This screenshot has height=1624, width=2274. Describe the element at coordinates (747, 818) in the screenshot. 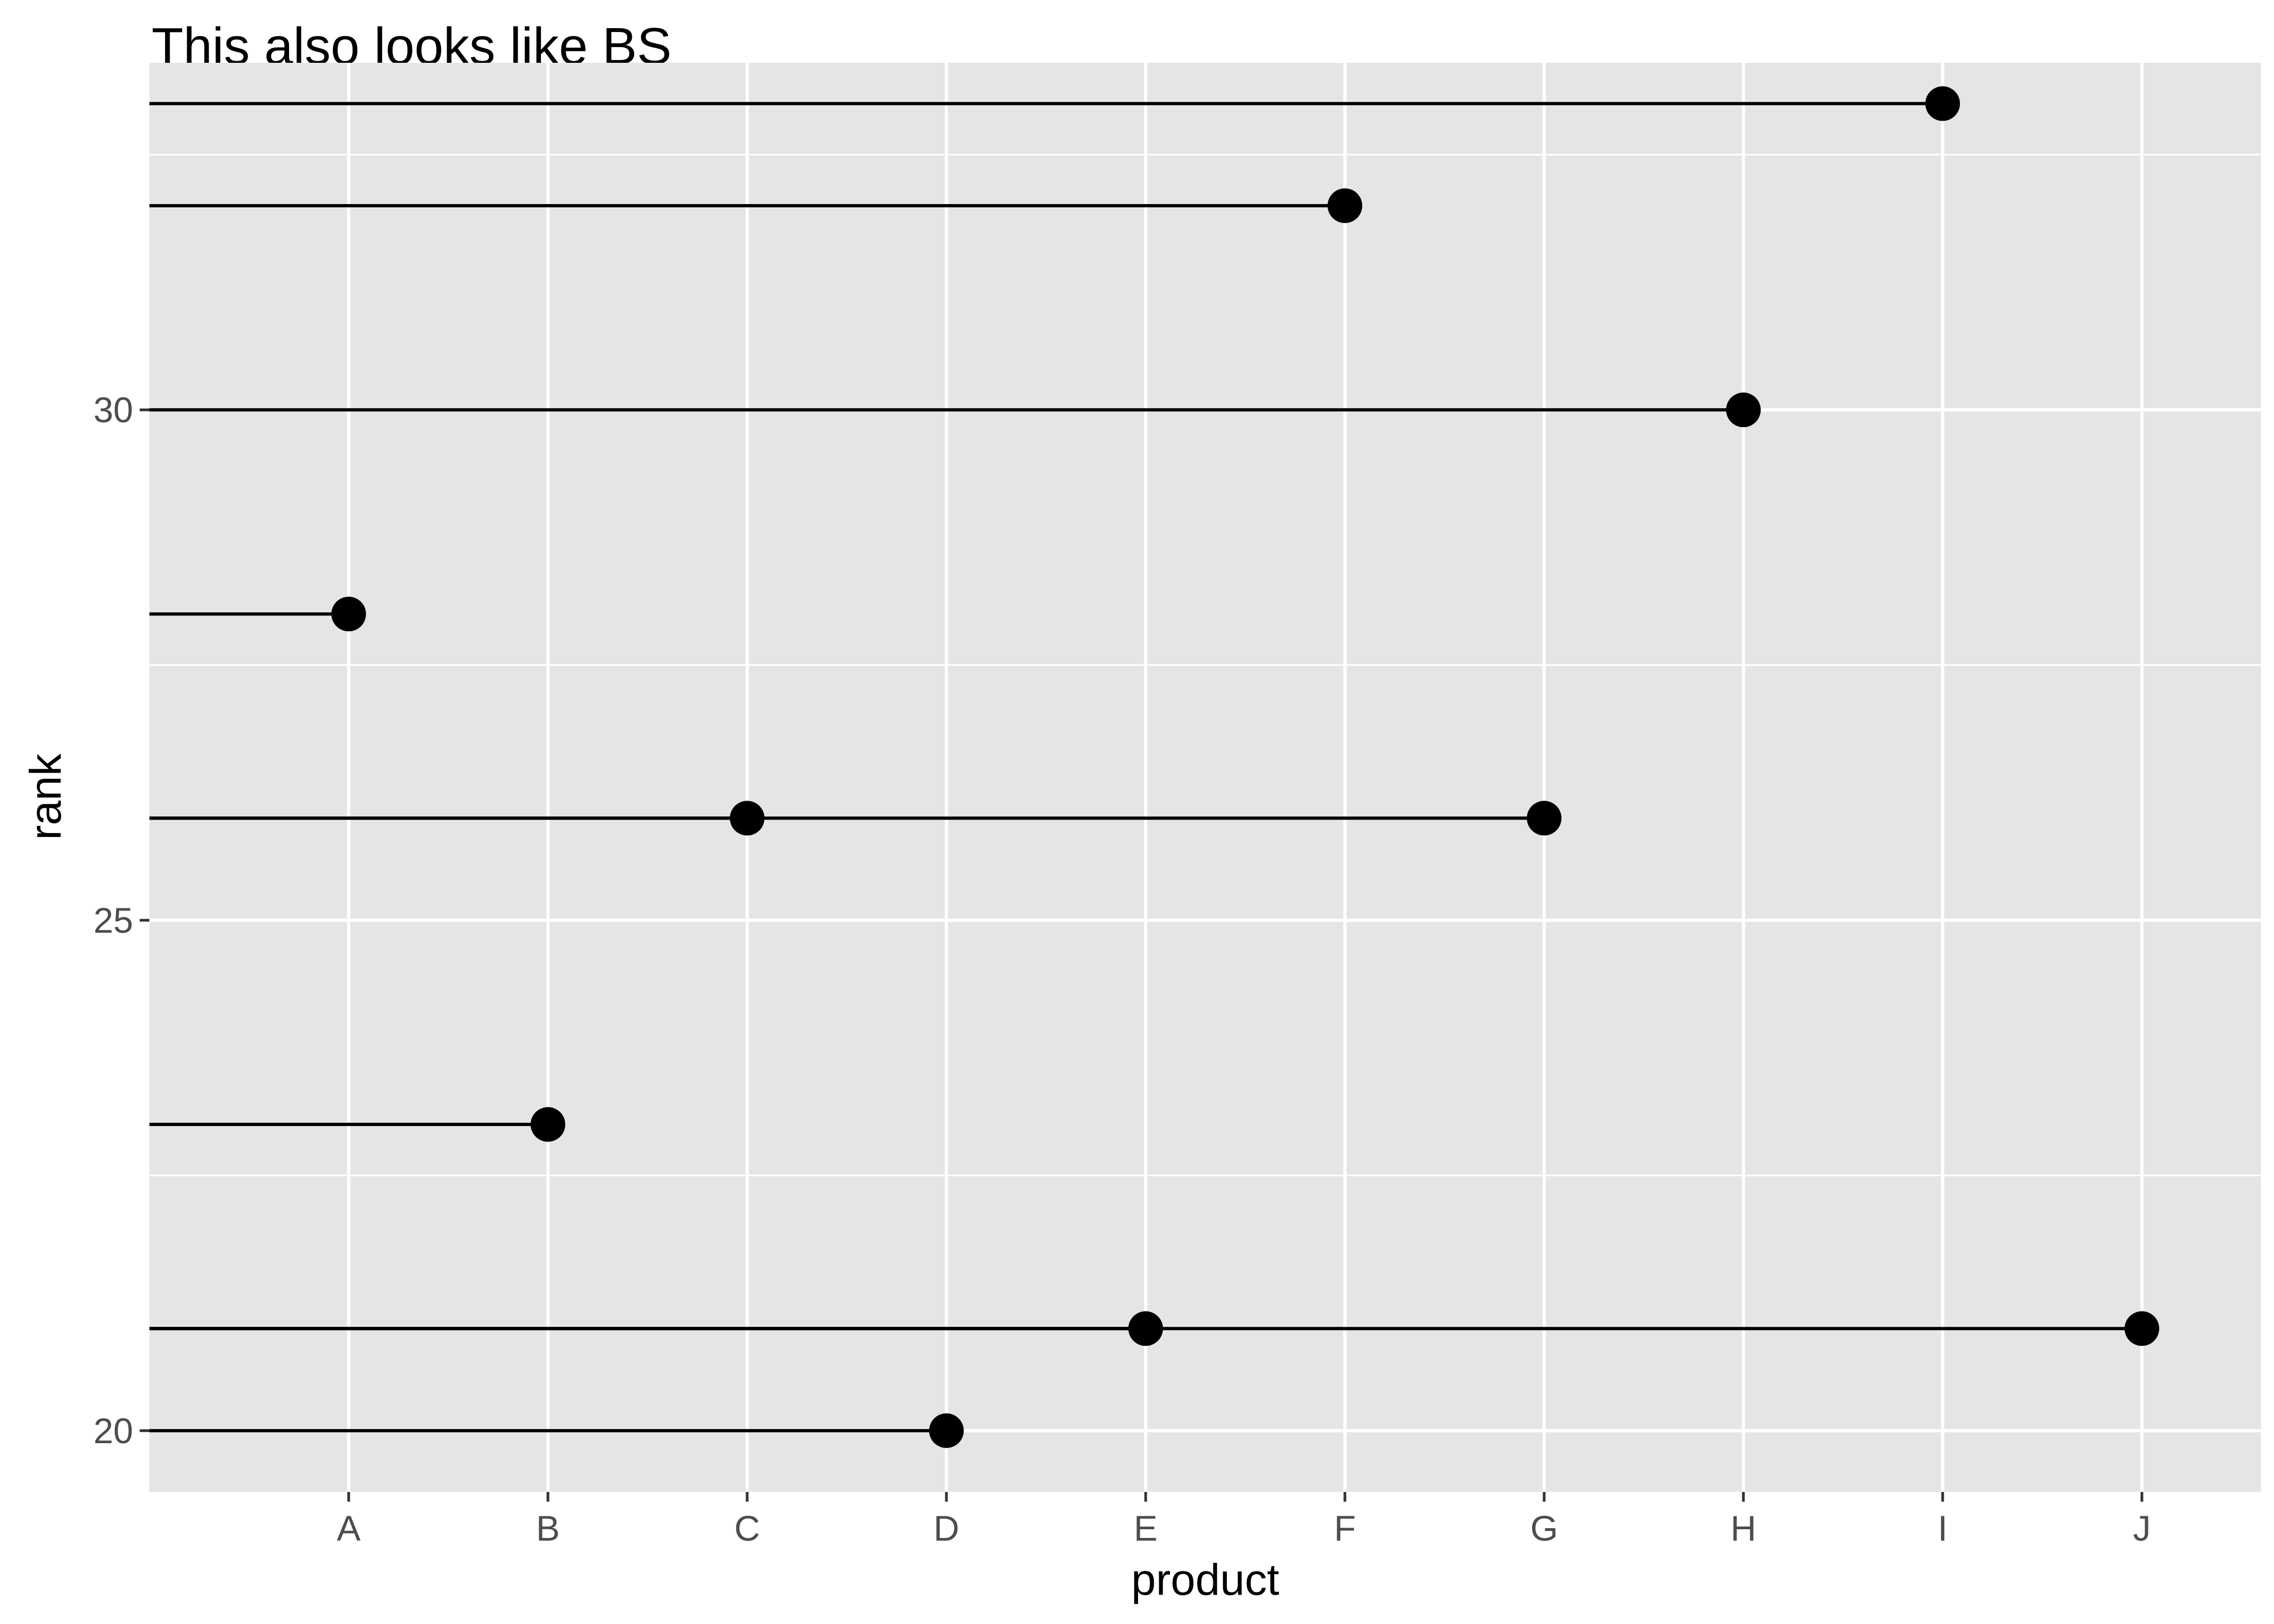

I see `point-c` at that location.